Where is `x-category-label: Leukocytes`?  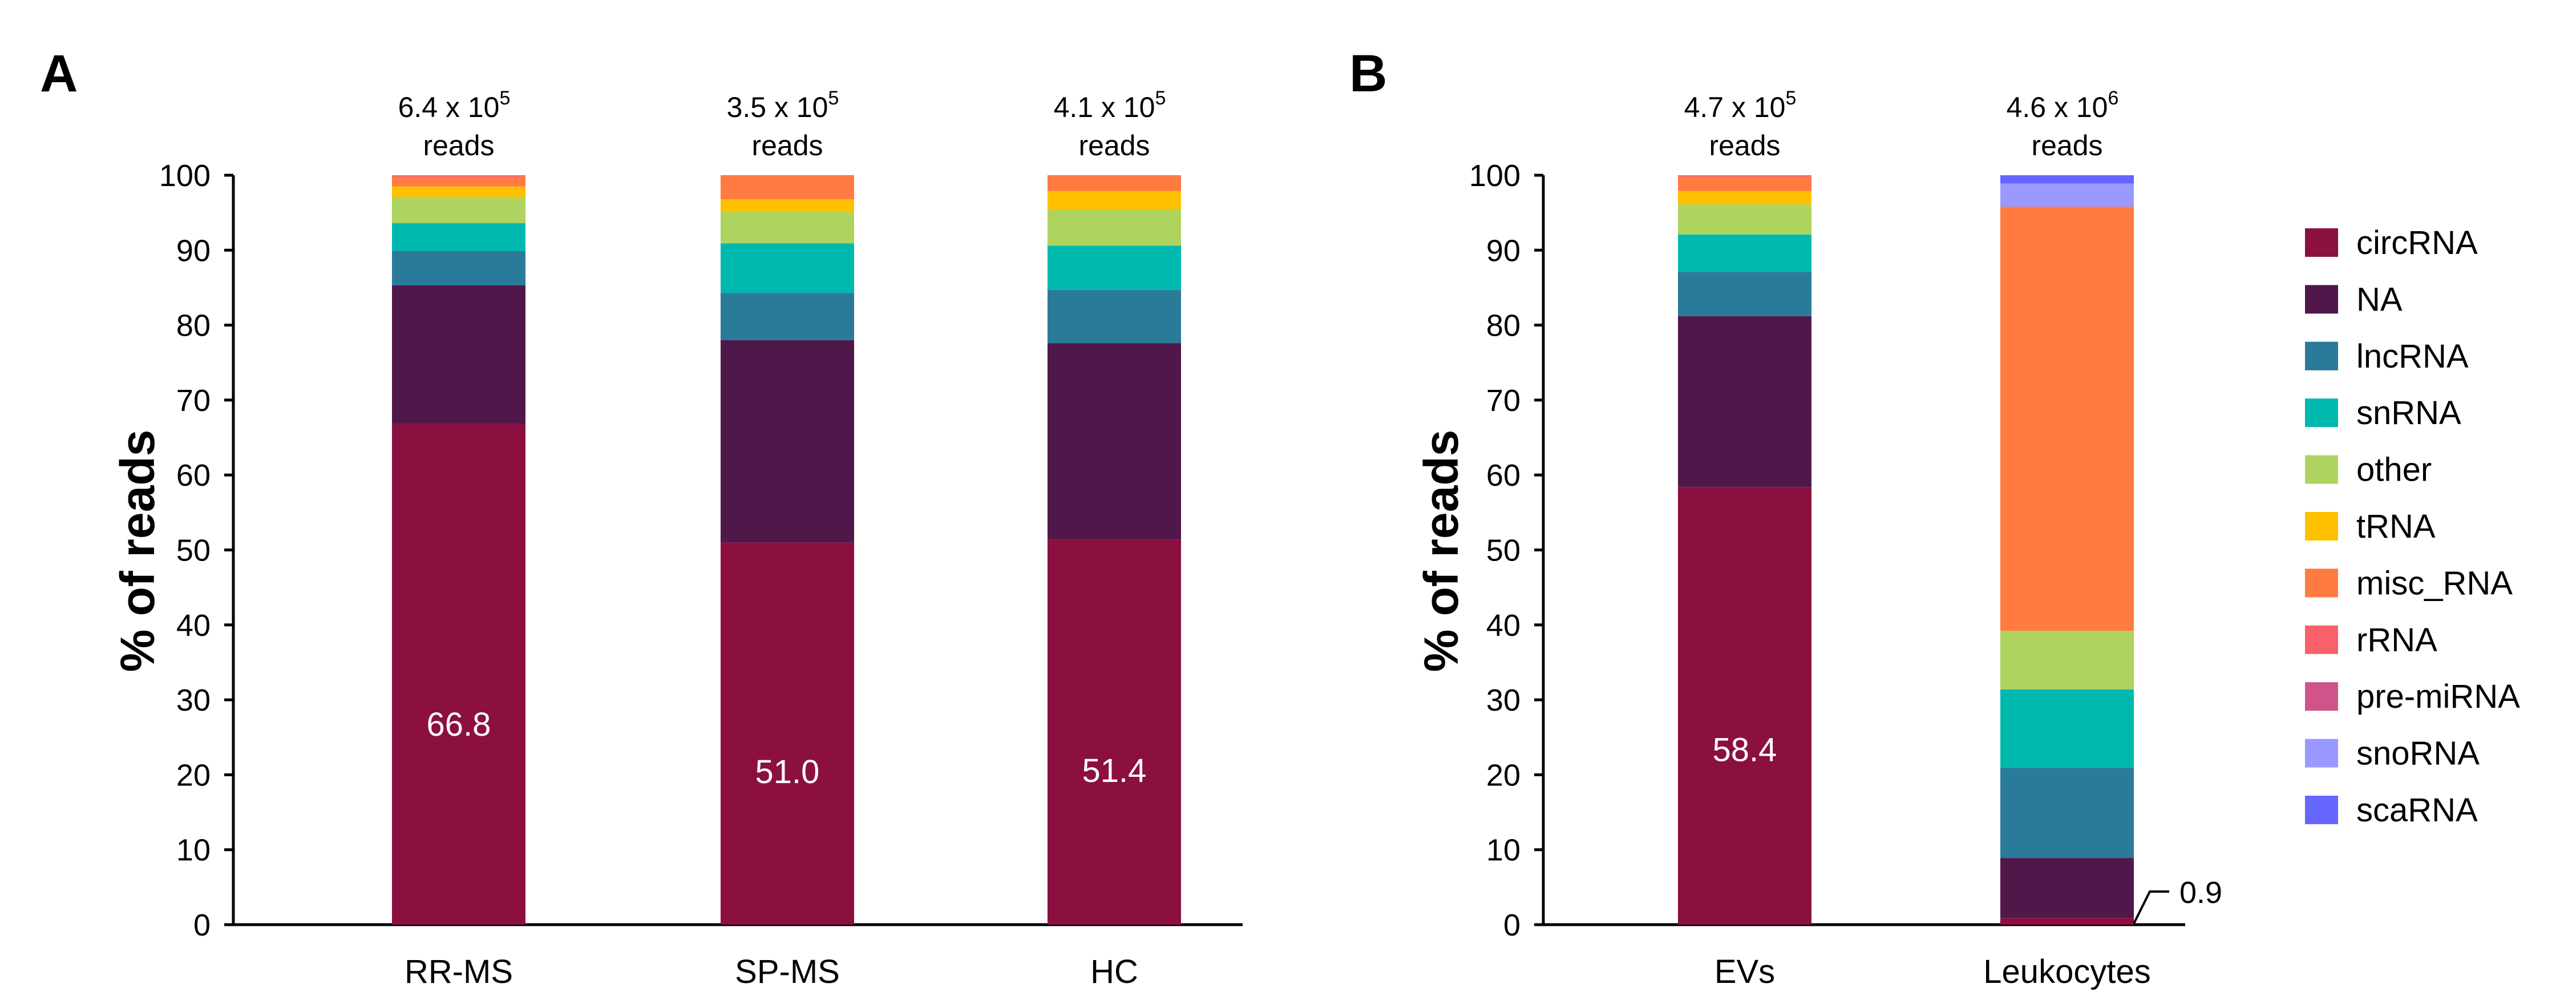
x-category-label: Leukocytes is located at coordinates (2066, 971).